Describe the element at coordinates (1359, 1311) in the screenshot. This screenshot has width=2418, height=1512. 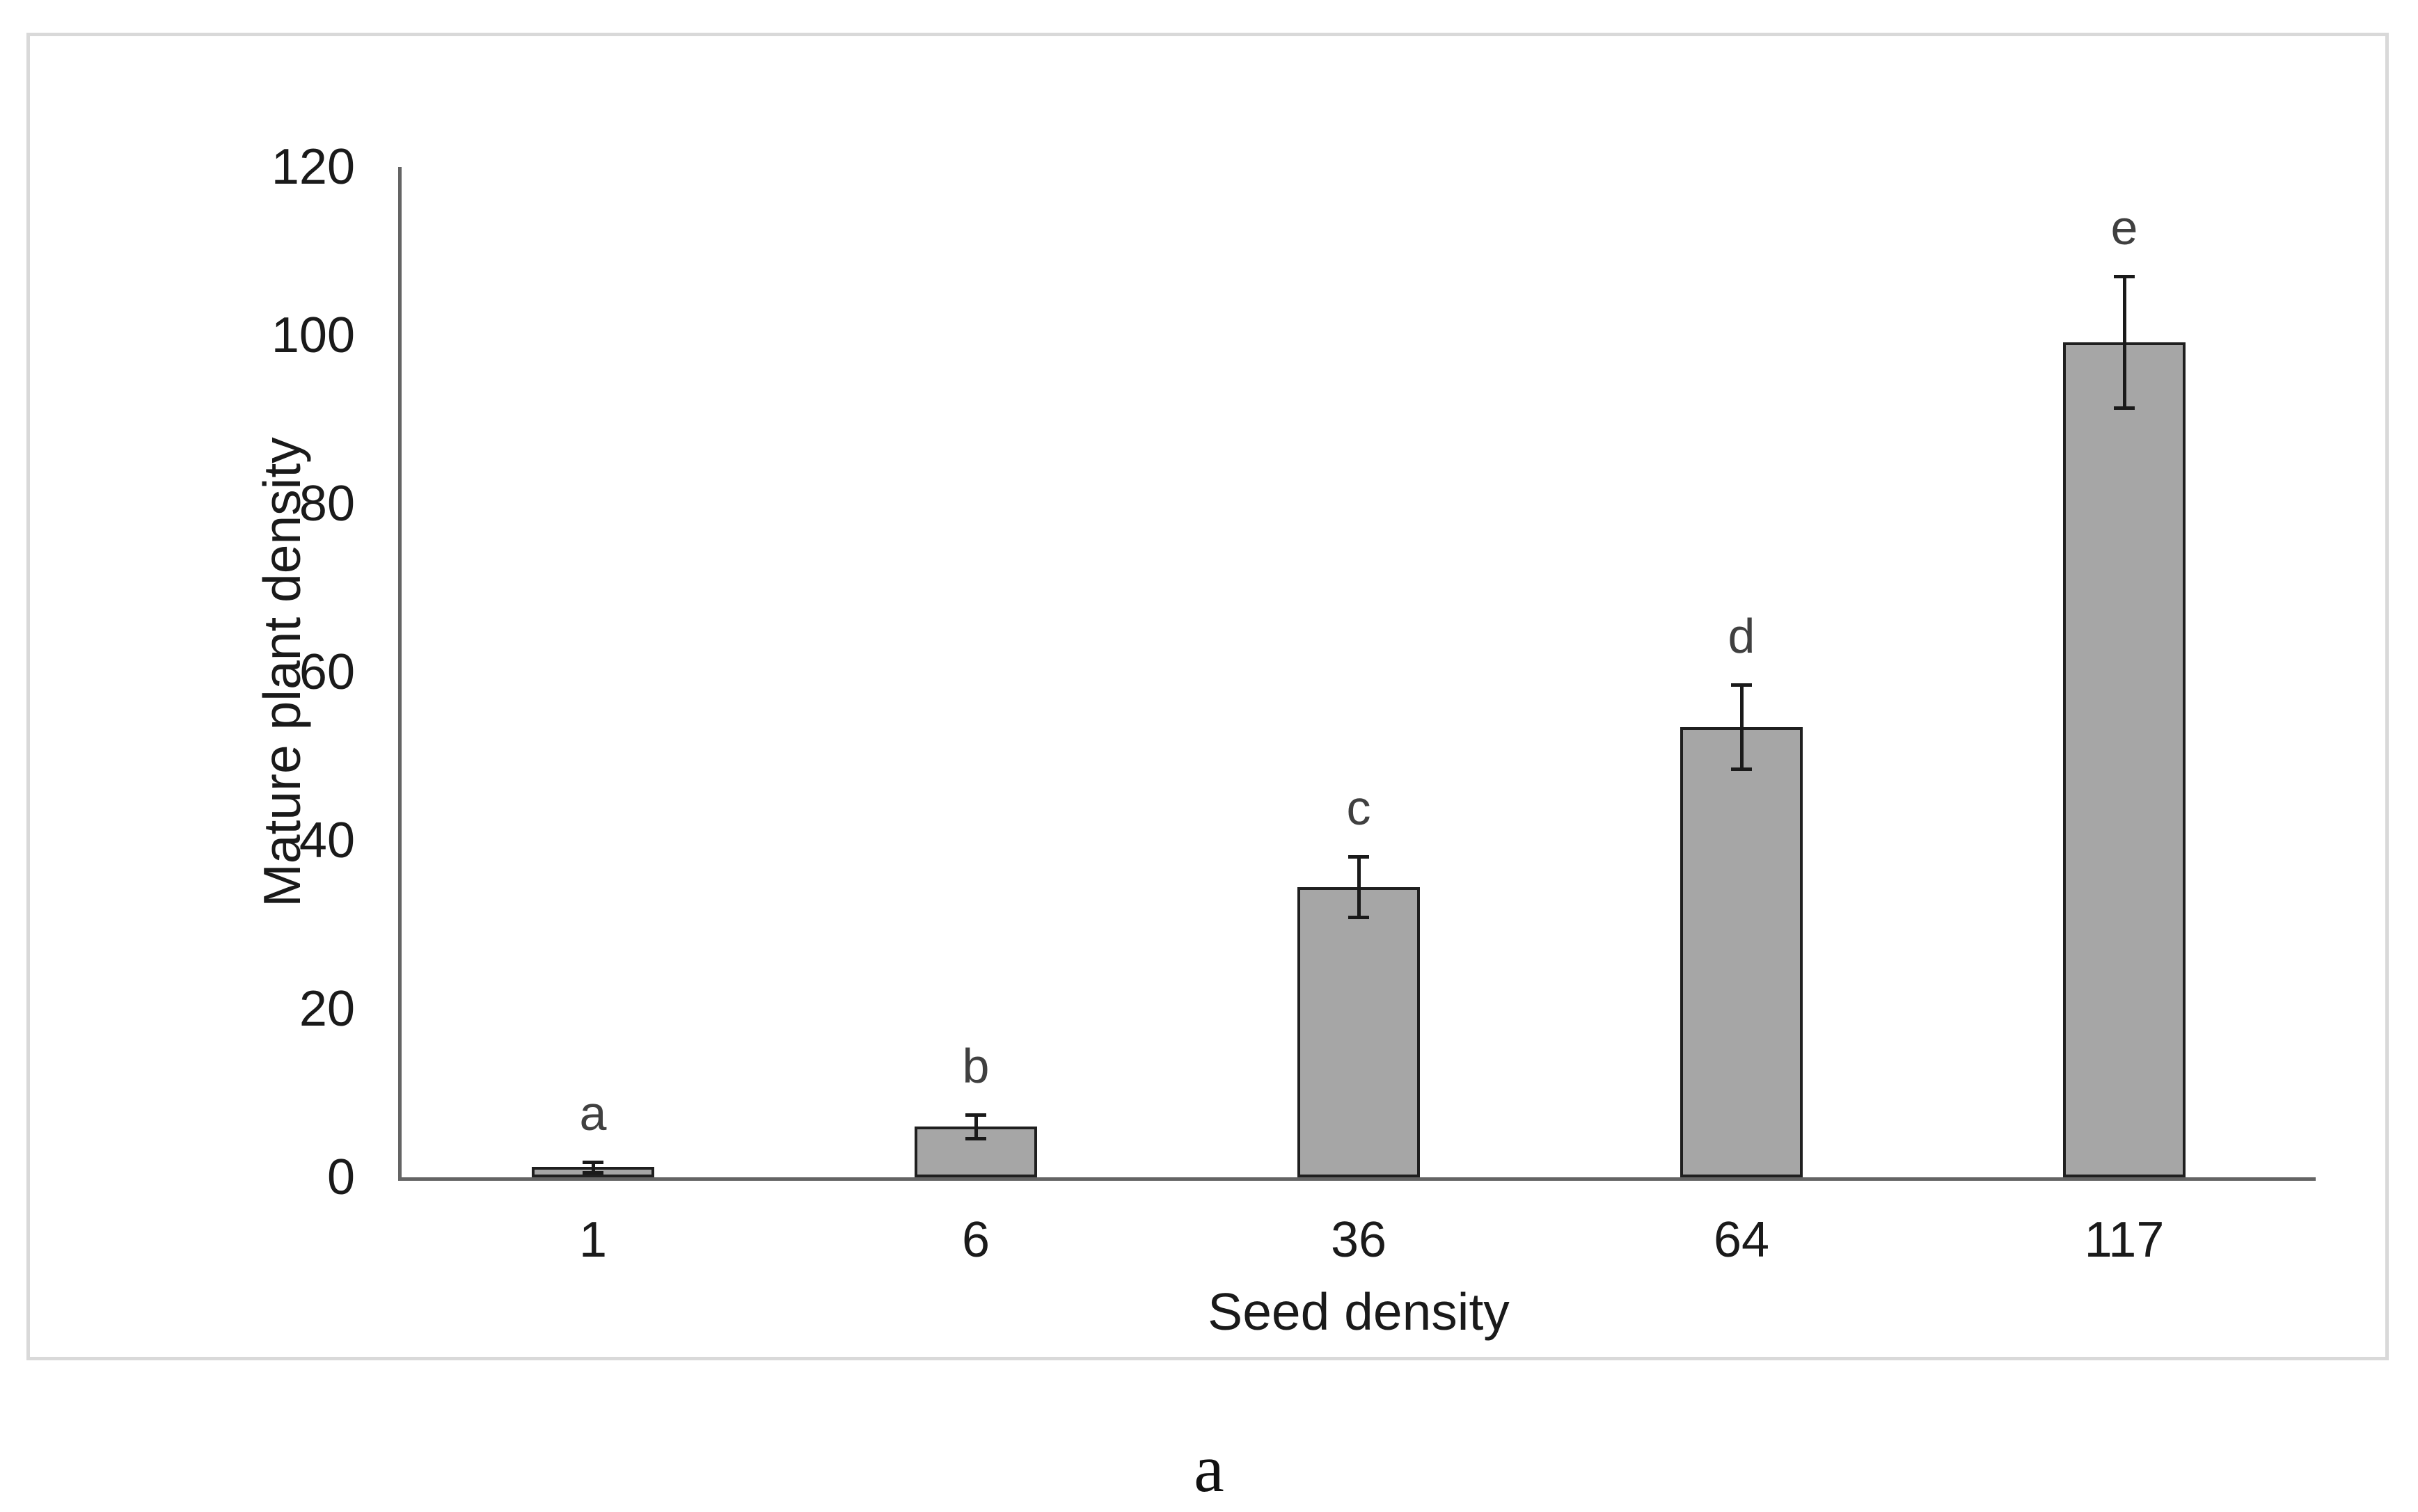
I see `x-axis-title: Seed density` at that location.